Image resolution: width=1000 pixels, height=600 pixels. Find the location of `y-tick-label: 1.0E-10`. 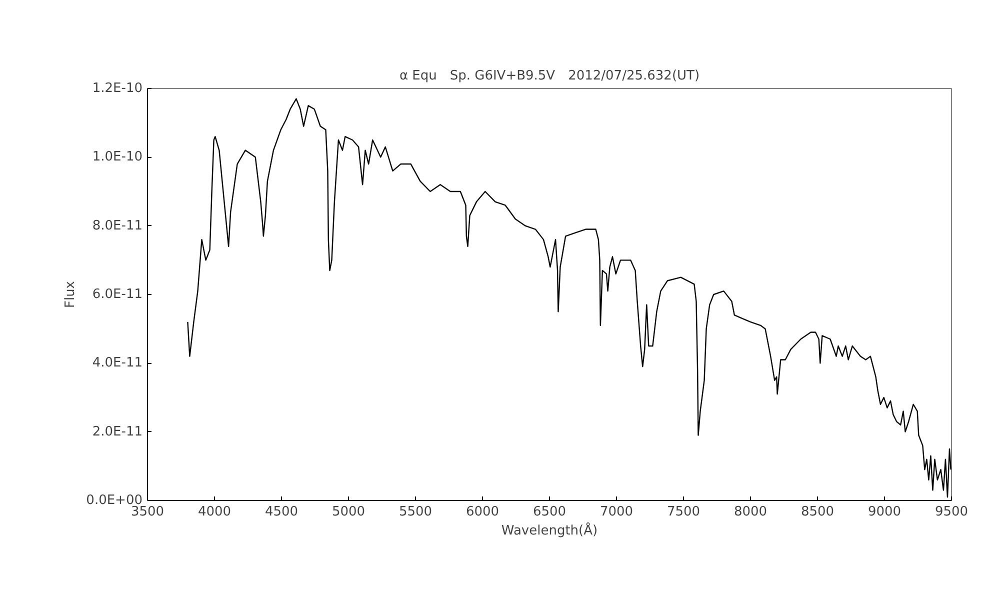

y-tick-label: 1.0E-10 is located at coordinates (117, 157).